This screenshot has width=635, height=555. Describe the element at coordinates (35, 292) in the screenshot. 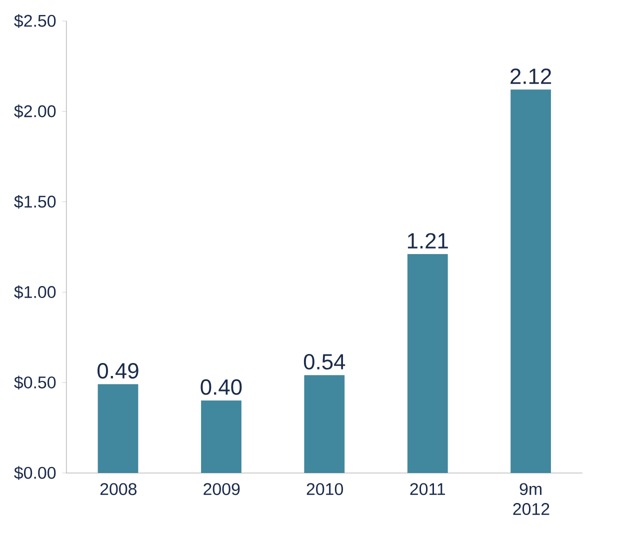

I see `y-tick-label: $1.00` at that location.